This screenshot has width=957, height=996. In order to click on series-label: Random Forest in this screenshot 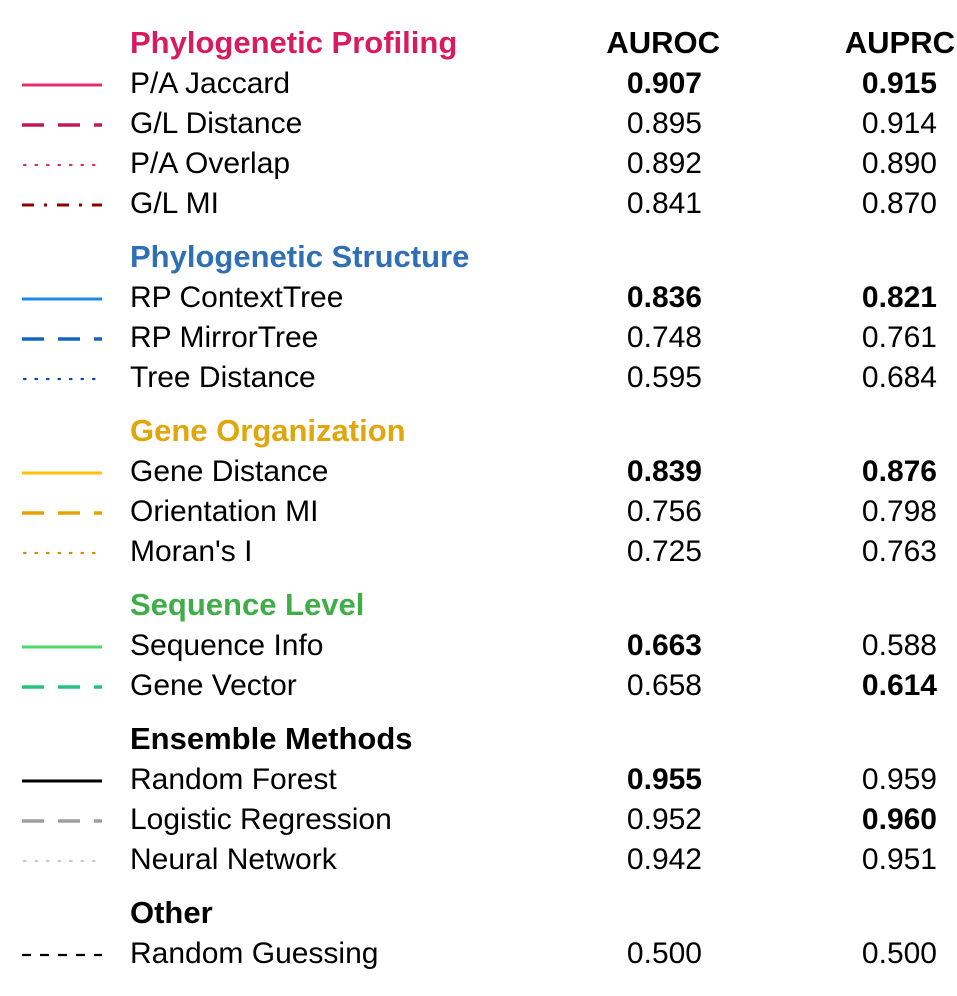, I will do `click(233, 779)`.